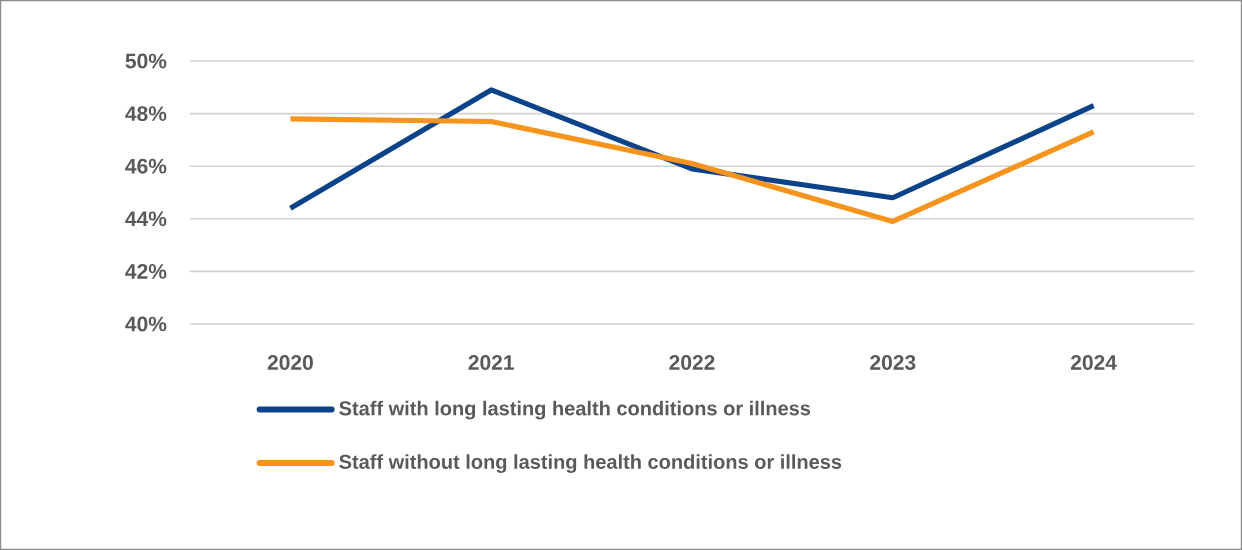 The width and height of the screenshot is (1242, 550). I want to click on legend-label: Staff without long lasting health conditions or illness, so click(590, 463).